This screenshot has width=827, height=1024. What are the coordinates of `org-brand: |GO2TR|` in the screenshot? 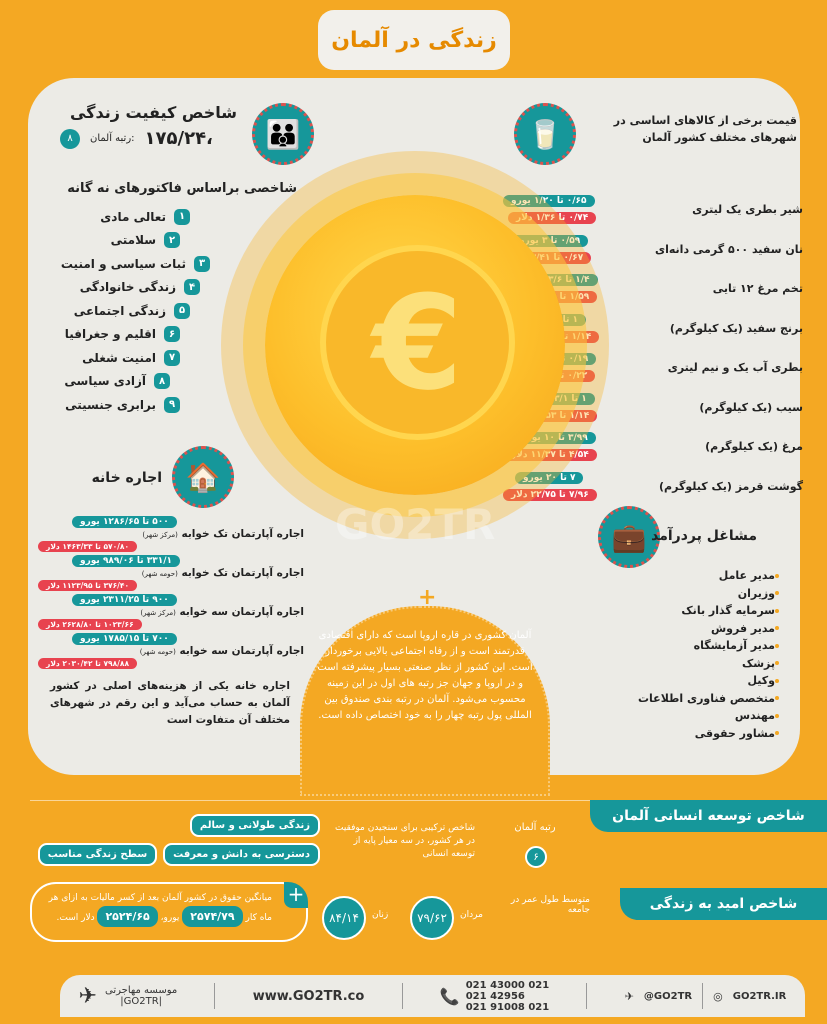 It's located at (141, 1001).